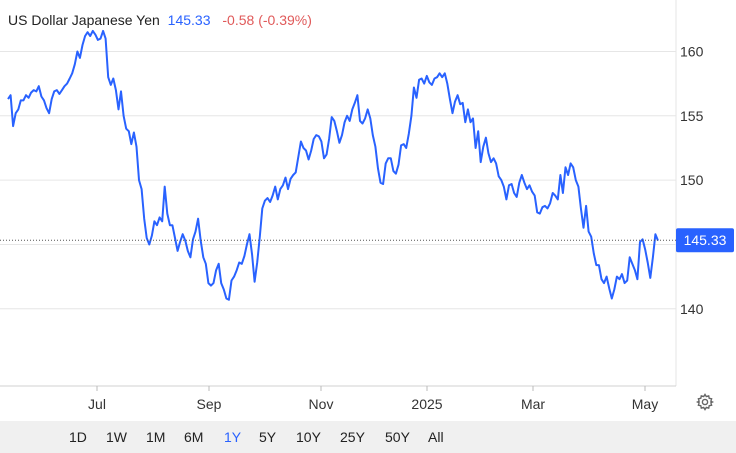 The width and height of the screenshot is (736, 453). I want to click on instrument-name: US Dollar Japanese Yen, so click(84, 20).